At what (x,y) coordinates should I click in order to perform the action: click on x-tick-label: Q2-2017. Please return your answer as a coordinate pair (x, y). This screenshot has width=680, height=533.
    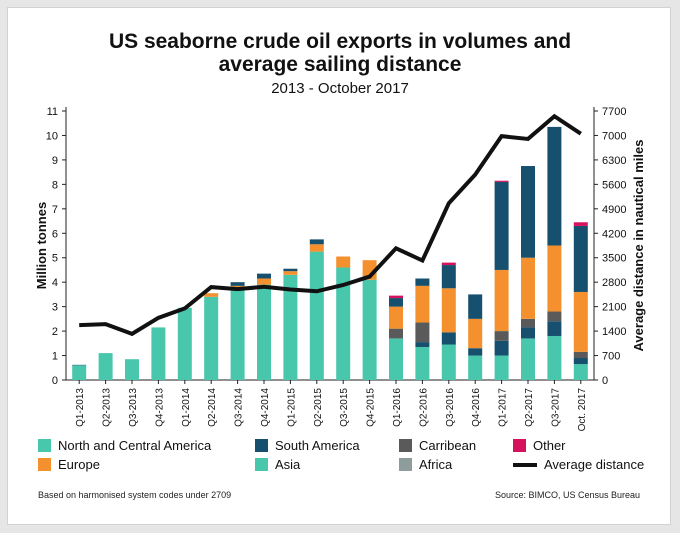
    Looking at the image, I should click on (529, 407).